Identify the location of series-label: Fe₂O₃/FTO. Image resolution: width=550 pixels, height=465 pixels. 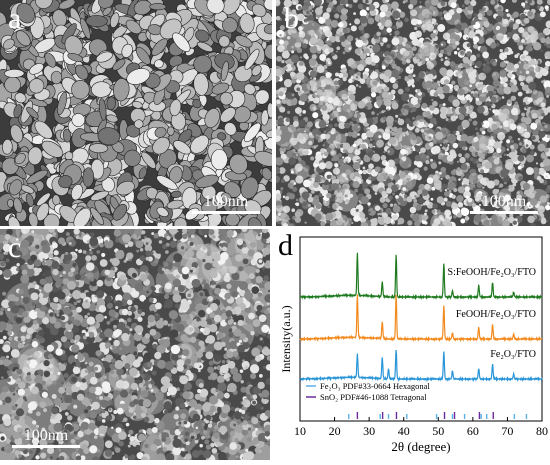
(513, 354).